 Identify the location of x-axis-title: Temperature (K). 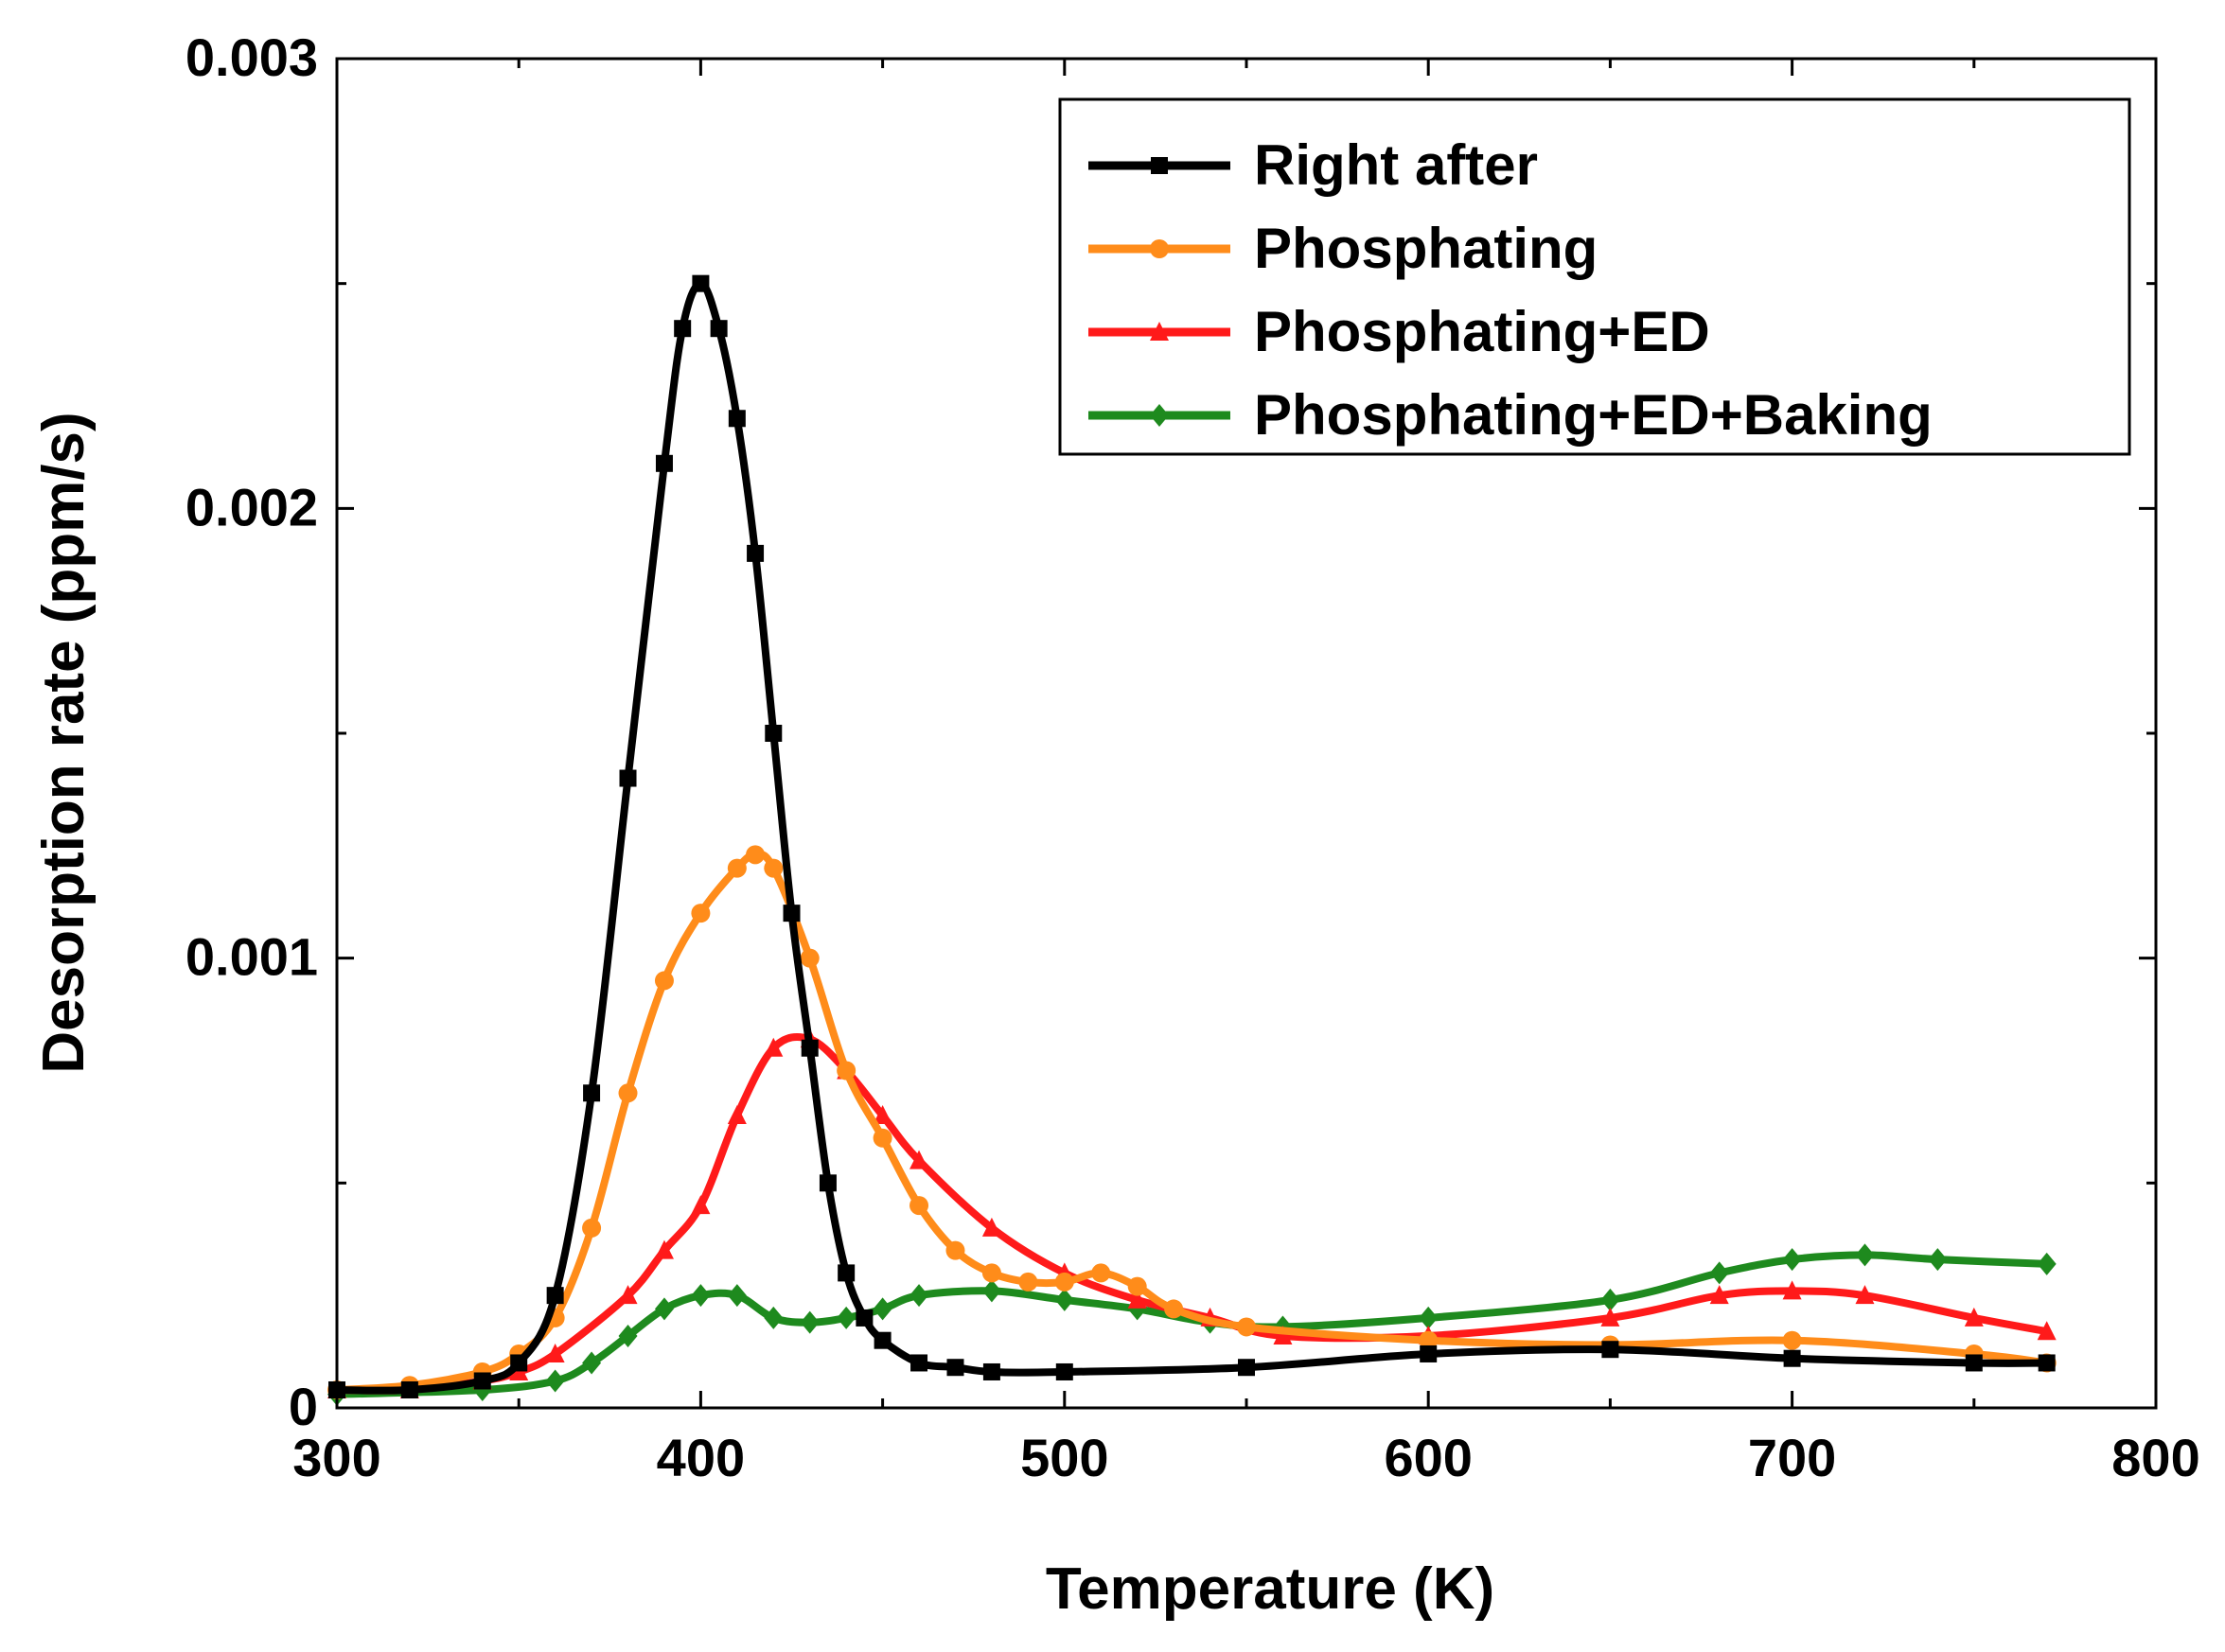
(1270, 1589).